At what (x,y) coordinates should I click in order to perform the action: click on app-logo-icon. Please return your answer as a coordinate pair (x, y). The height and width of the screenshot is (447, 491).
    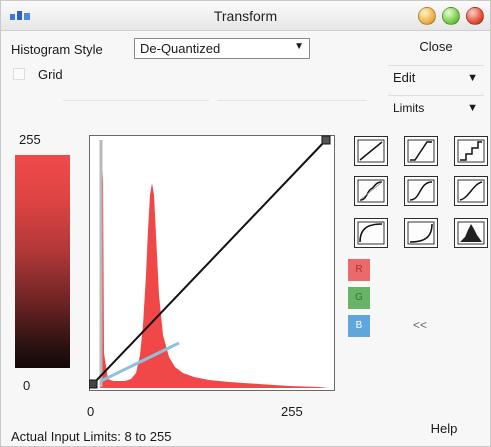
    Looking at the image, I should click on (20, 15).